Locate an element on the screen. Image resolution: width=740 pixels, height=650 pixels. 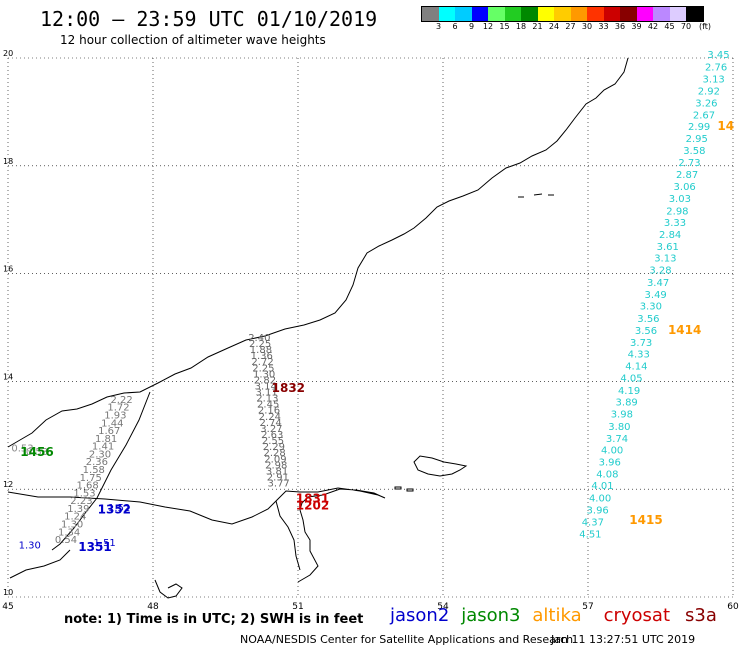
x-tick-label: 57 is located at coordinates (587, 607).